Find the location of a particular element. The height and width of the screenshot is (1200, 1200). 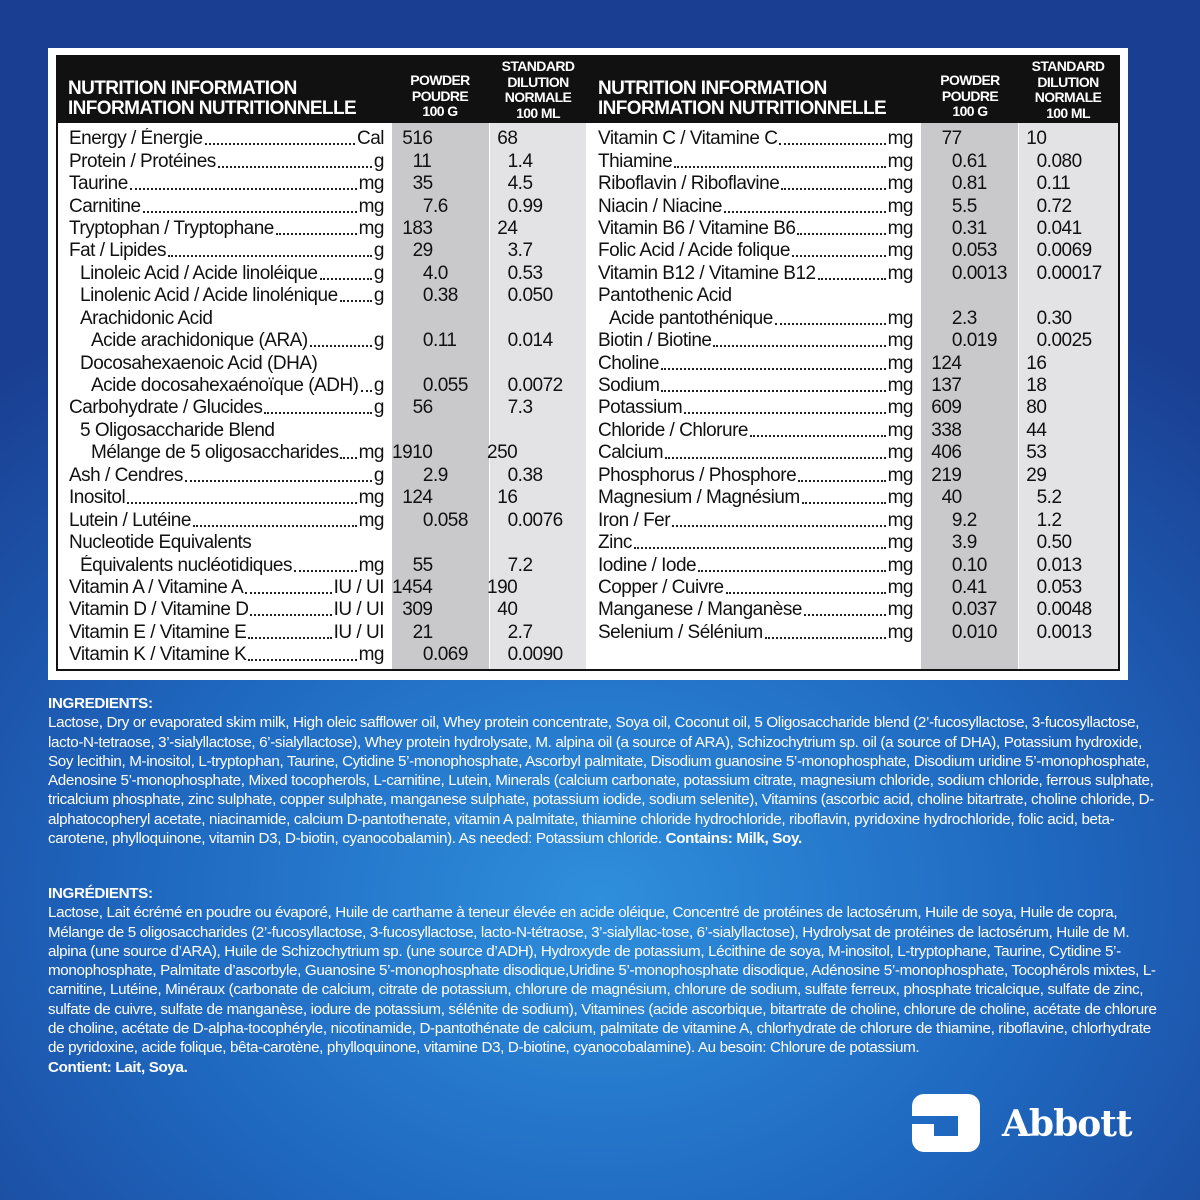

powder-value: 0.10 is located at coordinates (969, 565).